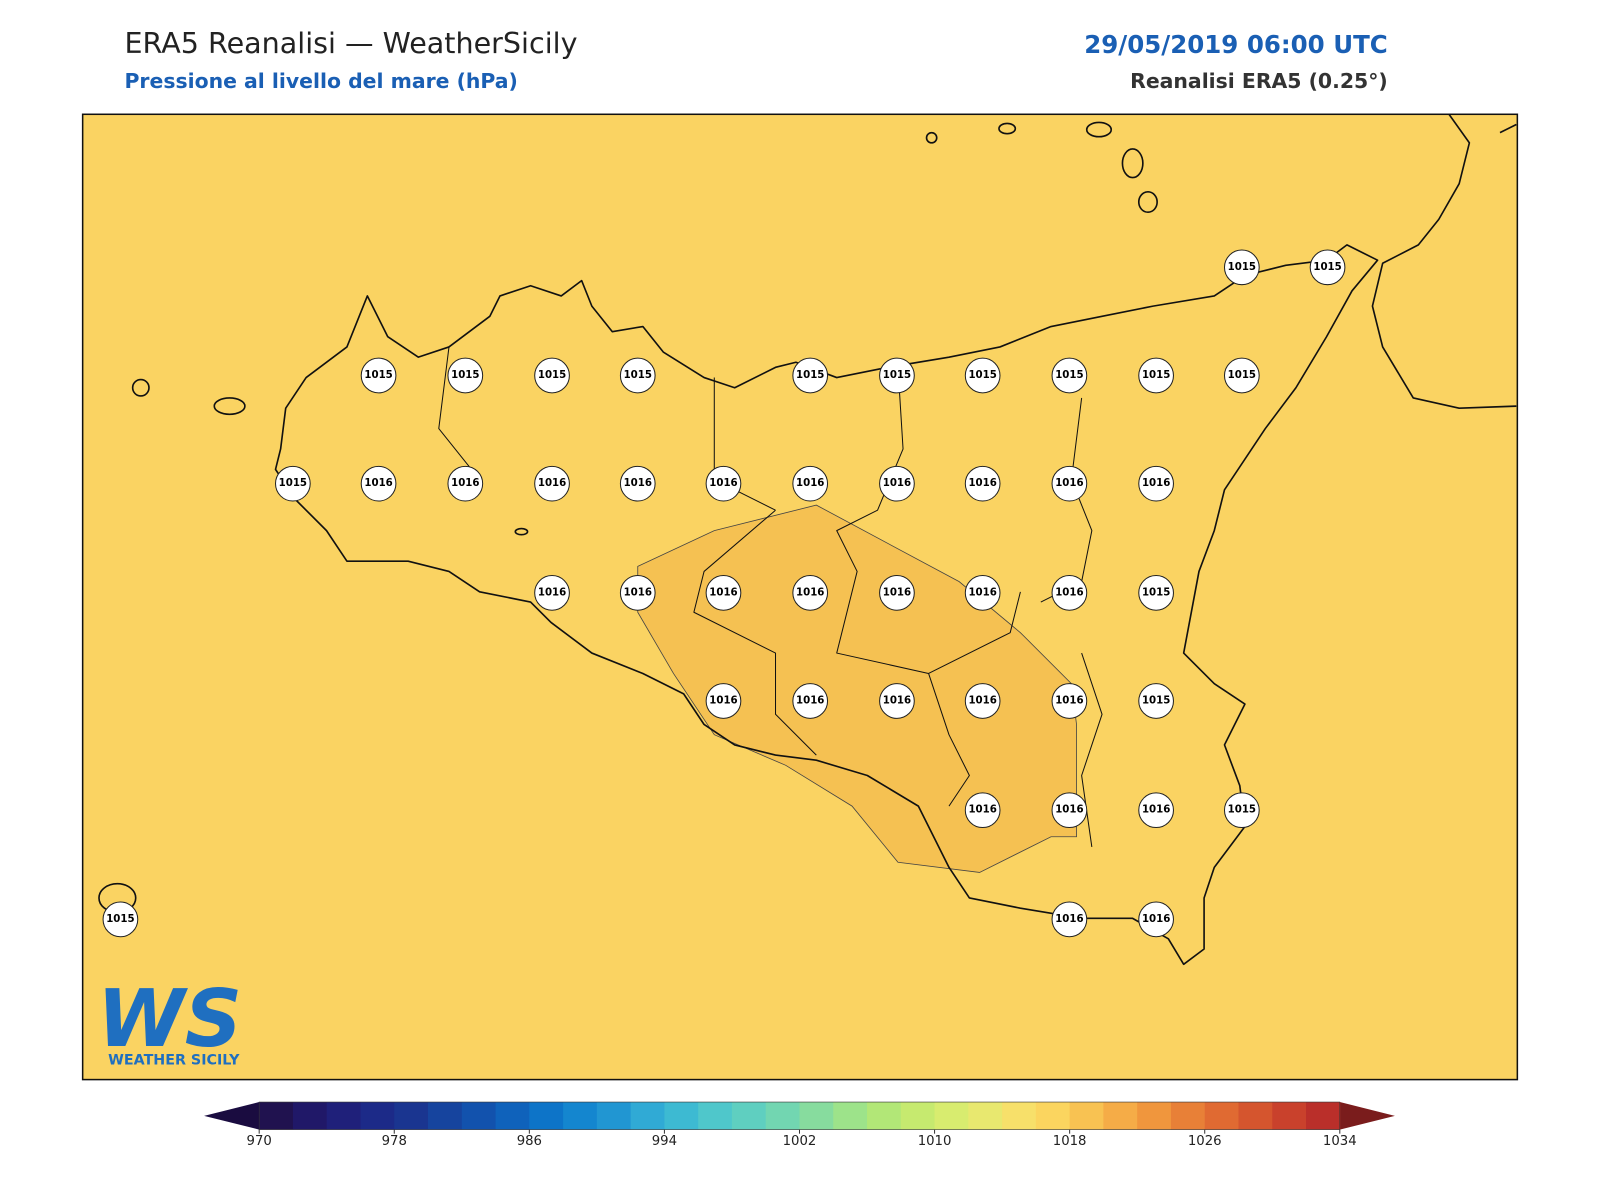  Describe the element at coordinates (394, 1141) in the screenshot. I see `colorbar-tick-label: 978` at that location.